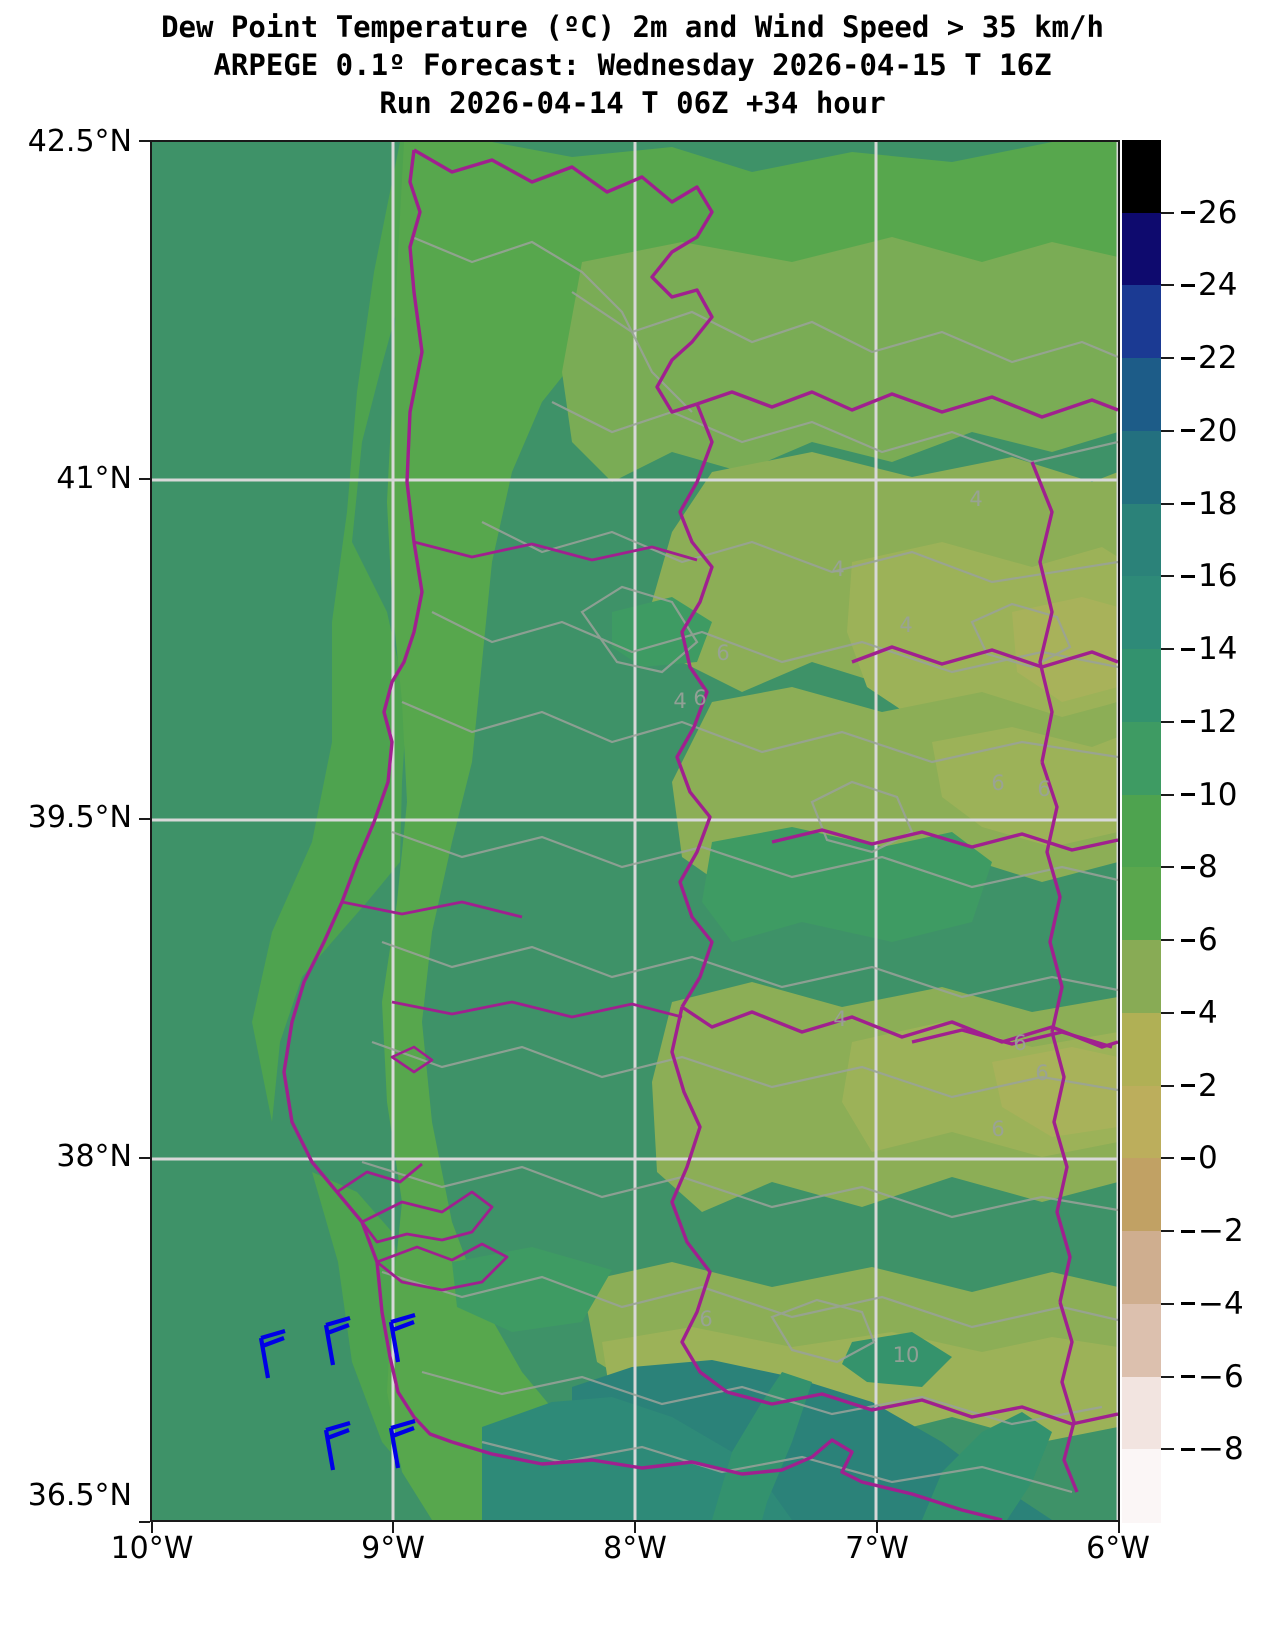 The height and width of the screenshot is (1646, 1265). I want to click on colorbar-tick-dash--2, so click(1188, 1231).